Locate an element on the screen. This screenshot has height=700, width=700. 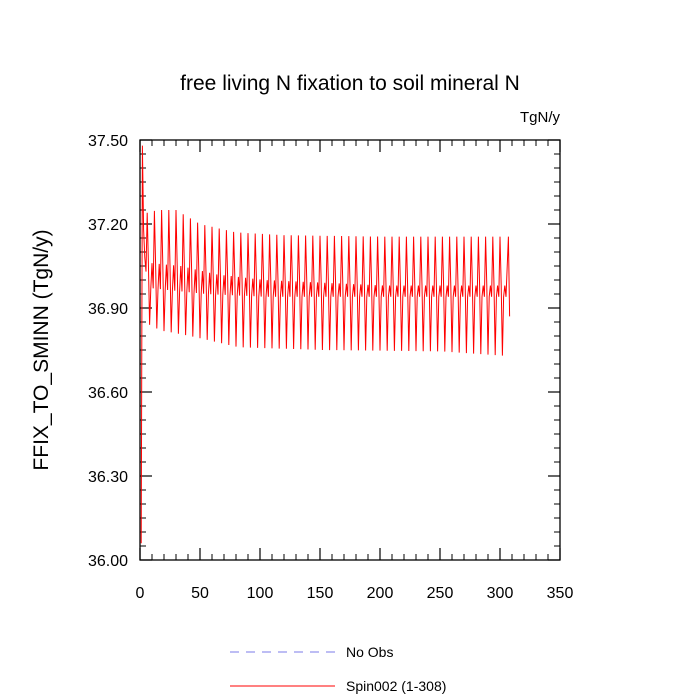
legend-label-spin002: Spin002 (1-308) is located at coordinates (396, 686).